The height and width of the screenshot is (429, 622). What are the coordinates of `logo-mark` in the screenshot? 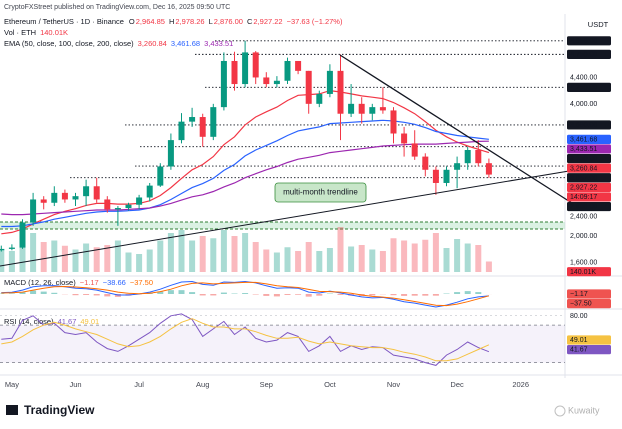 It's located at (12, 410).